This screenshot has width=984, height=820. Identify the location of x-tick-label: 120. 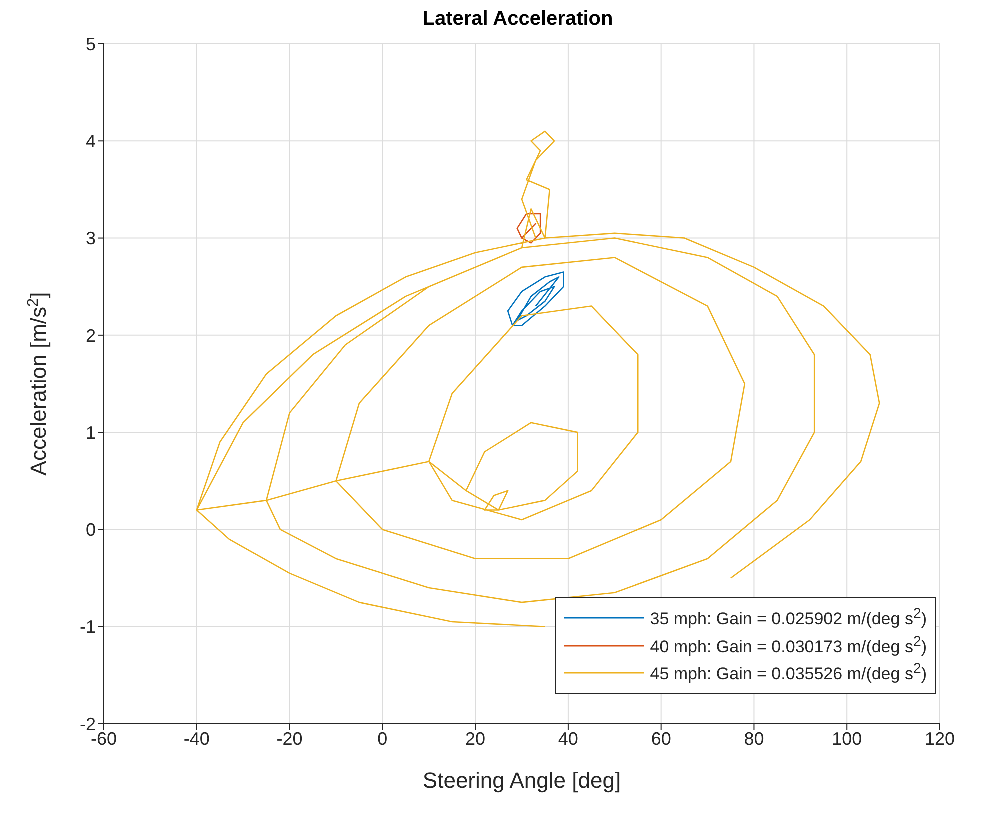
(940, 738).